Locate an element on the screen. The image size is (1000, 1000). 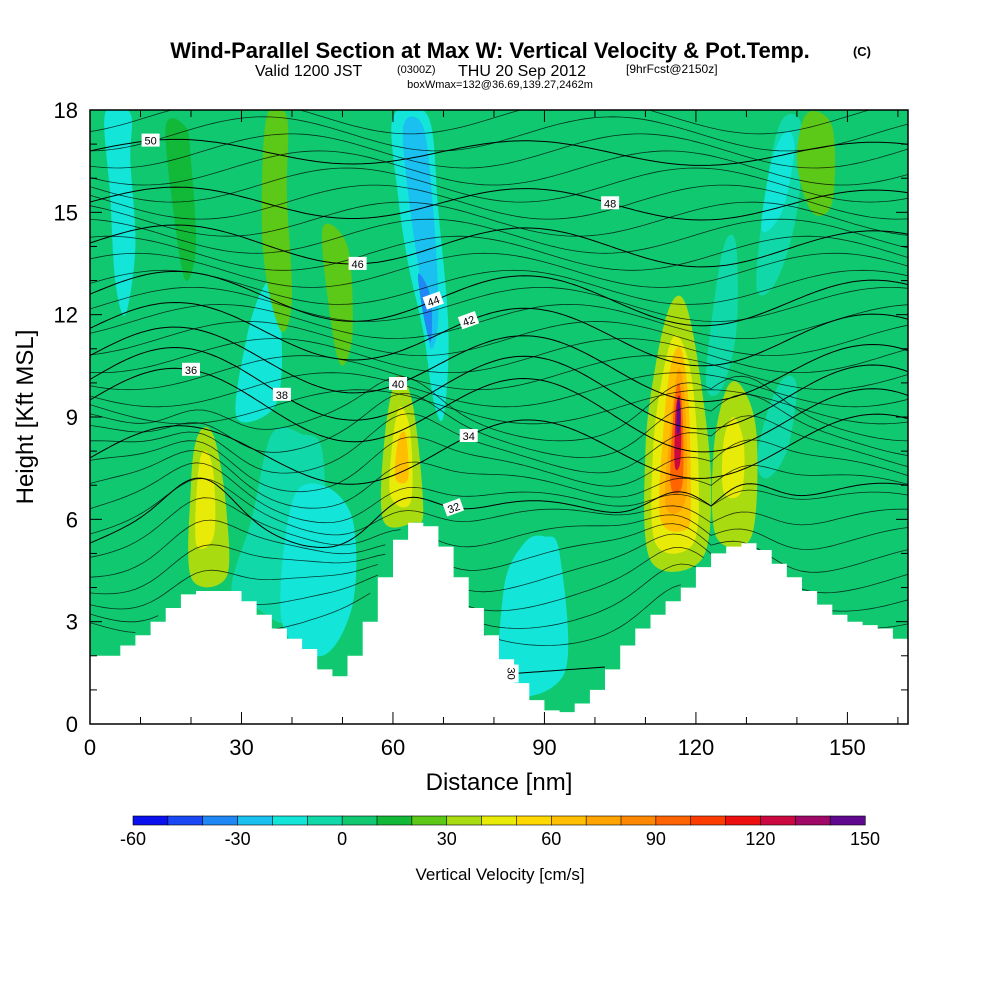
contour-label-text: 42 is located at coordinates (469, 321).